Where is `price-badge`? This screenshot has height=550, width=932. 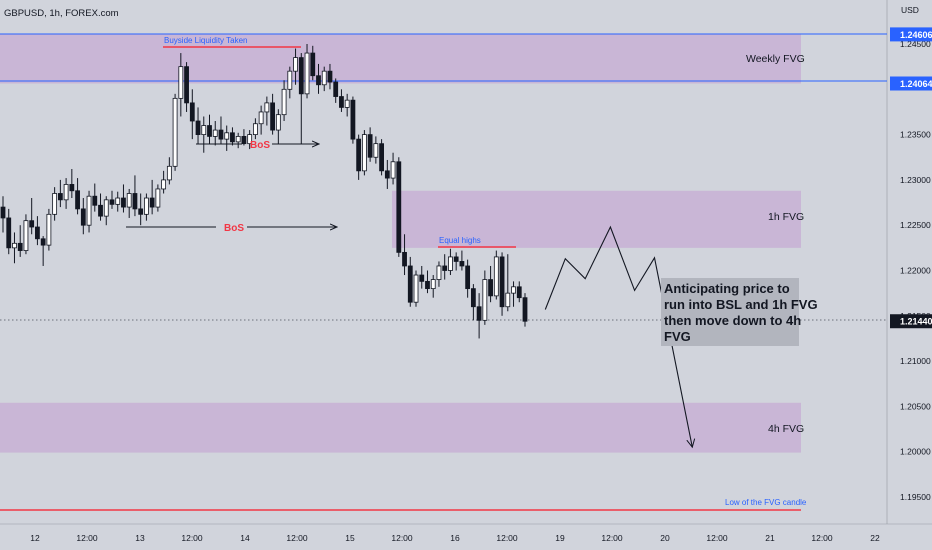 price-badge is located at coordinates (911, 83).